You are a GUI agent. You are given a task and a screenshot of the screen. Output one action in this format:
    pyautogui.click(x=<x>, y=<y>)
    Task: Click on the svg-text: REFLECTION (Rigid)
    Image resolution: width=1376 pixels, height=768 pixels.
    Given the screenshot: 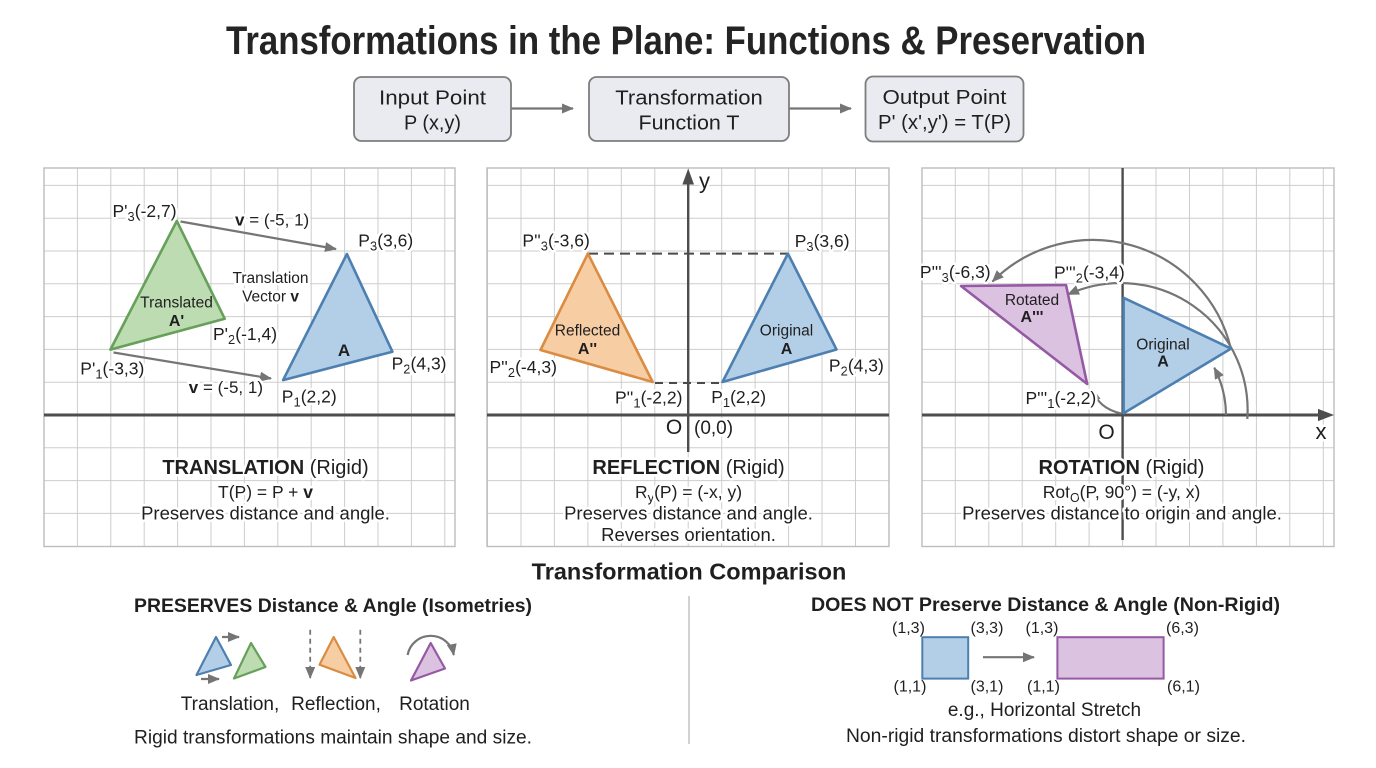 What is the action you would take?
    pyautogui.click(x=688, y=468)
    